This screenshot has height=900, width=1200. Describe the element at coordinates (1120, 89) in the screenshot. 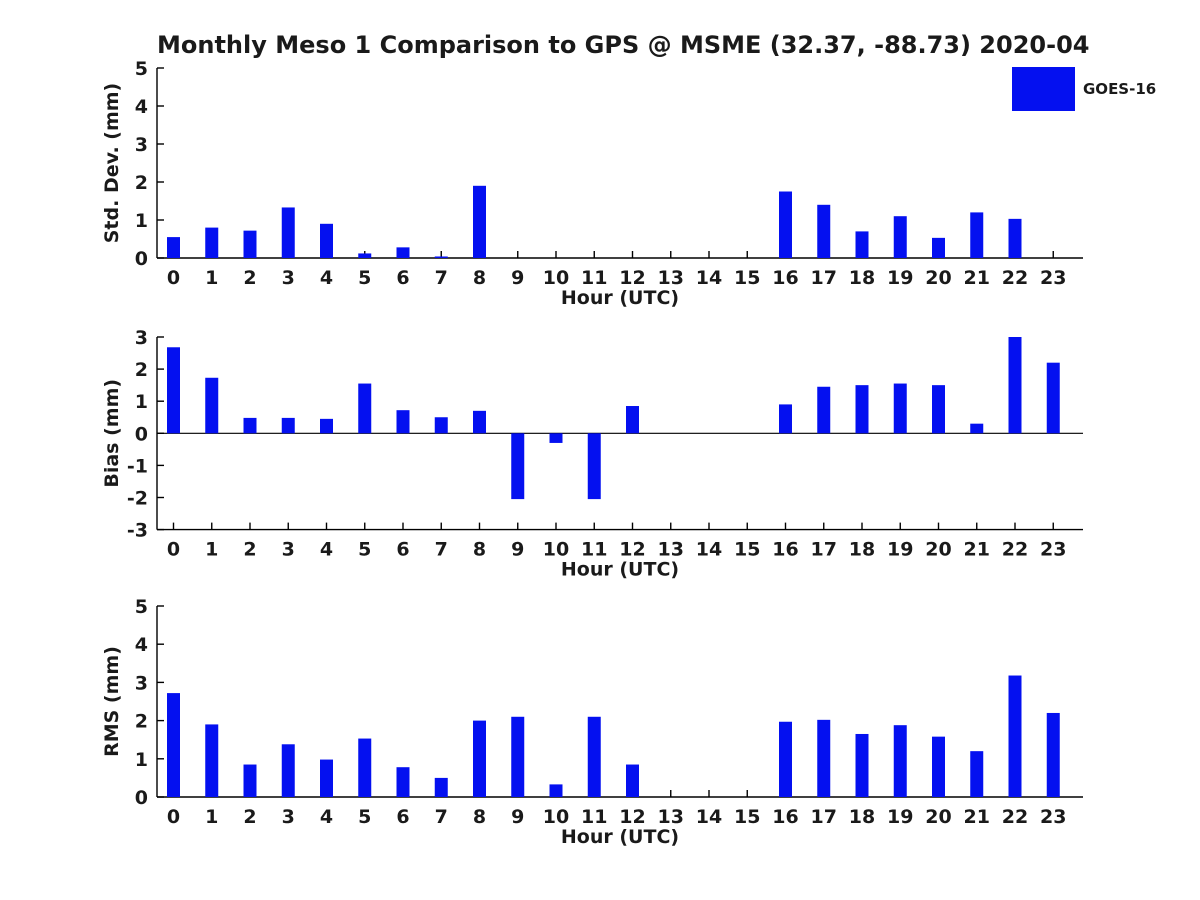

I see `legend-label: GOES-16` at that location.